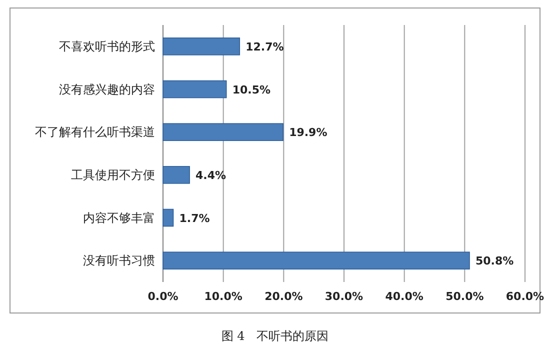  What do you see at coordinates (211, 175) in the screenshot?
I see `data-label: 4.4%` at bounding box center [211, 175].